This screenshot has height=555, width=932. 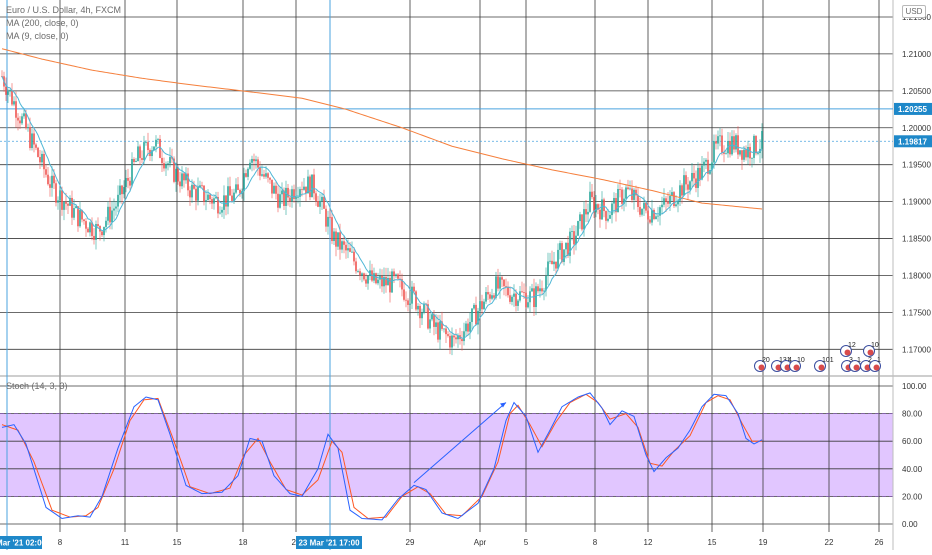 What do you see at coordinates (914, 11) in the screenshot?
I see `currency-badge: USD` at bounding box center [914, 11].